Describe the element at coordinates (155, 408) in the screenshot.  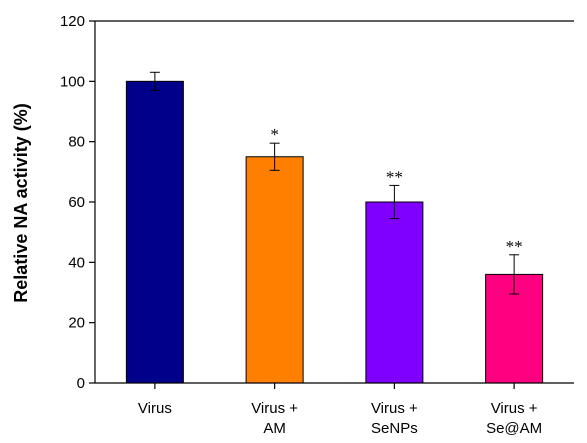
I see `category-label: Virus` at that location.